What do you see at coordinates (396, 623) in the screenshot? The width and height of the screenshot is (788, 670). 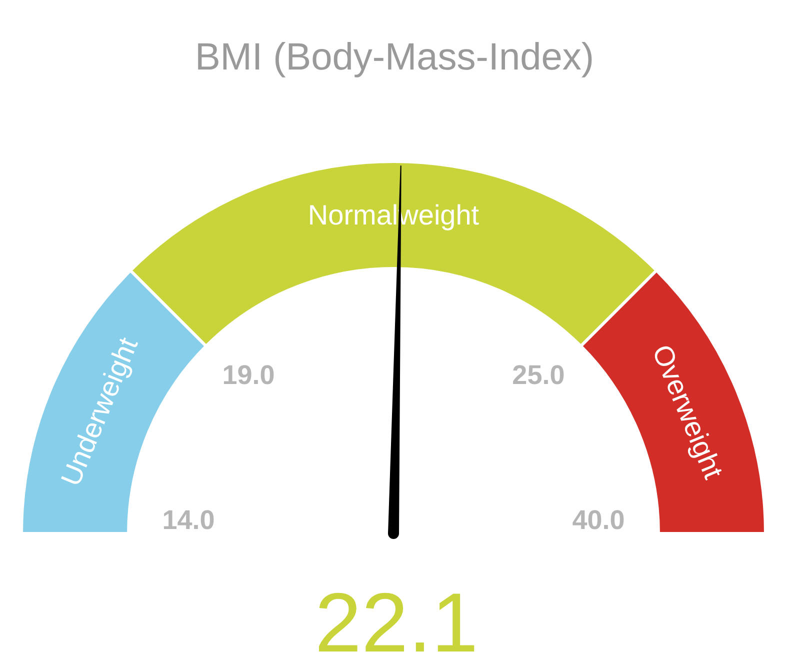 I see `text: 22.1` at bounding box center [396, 623].